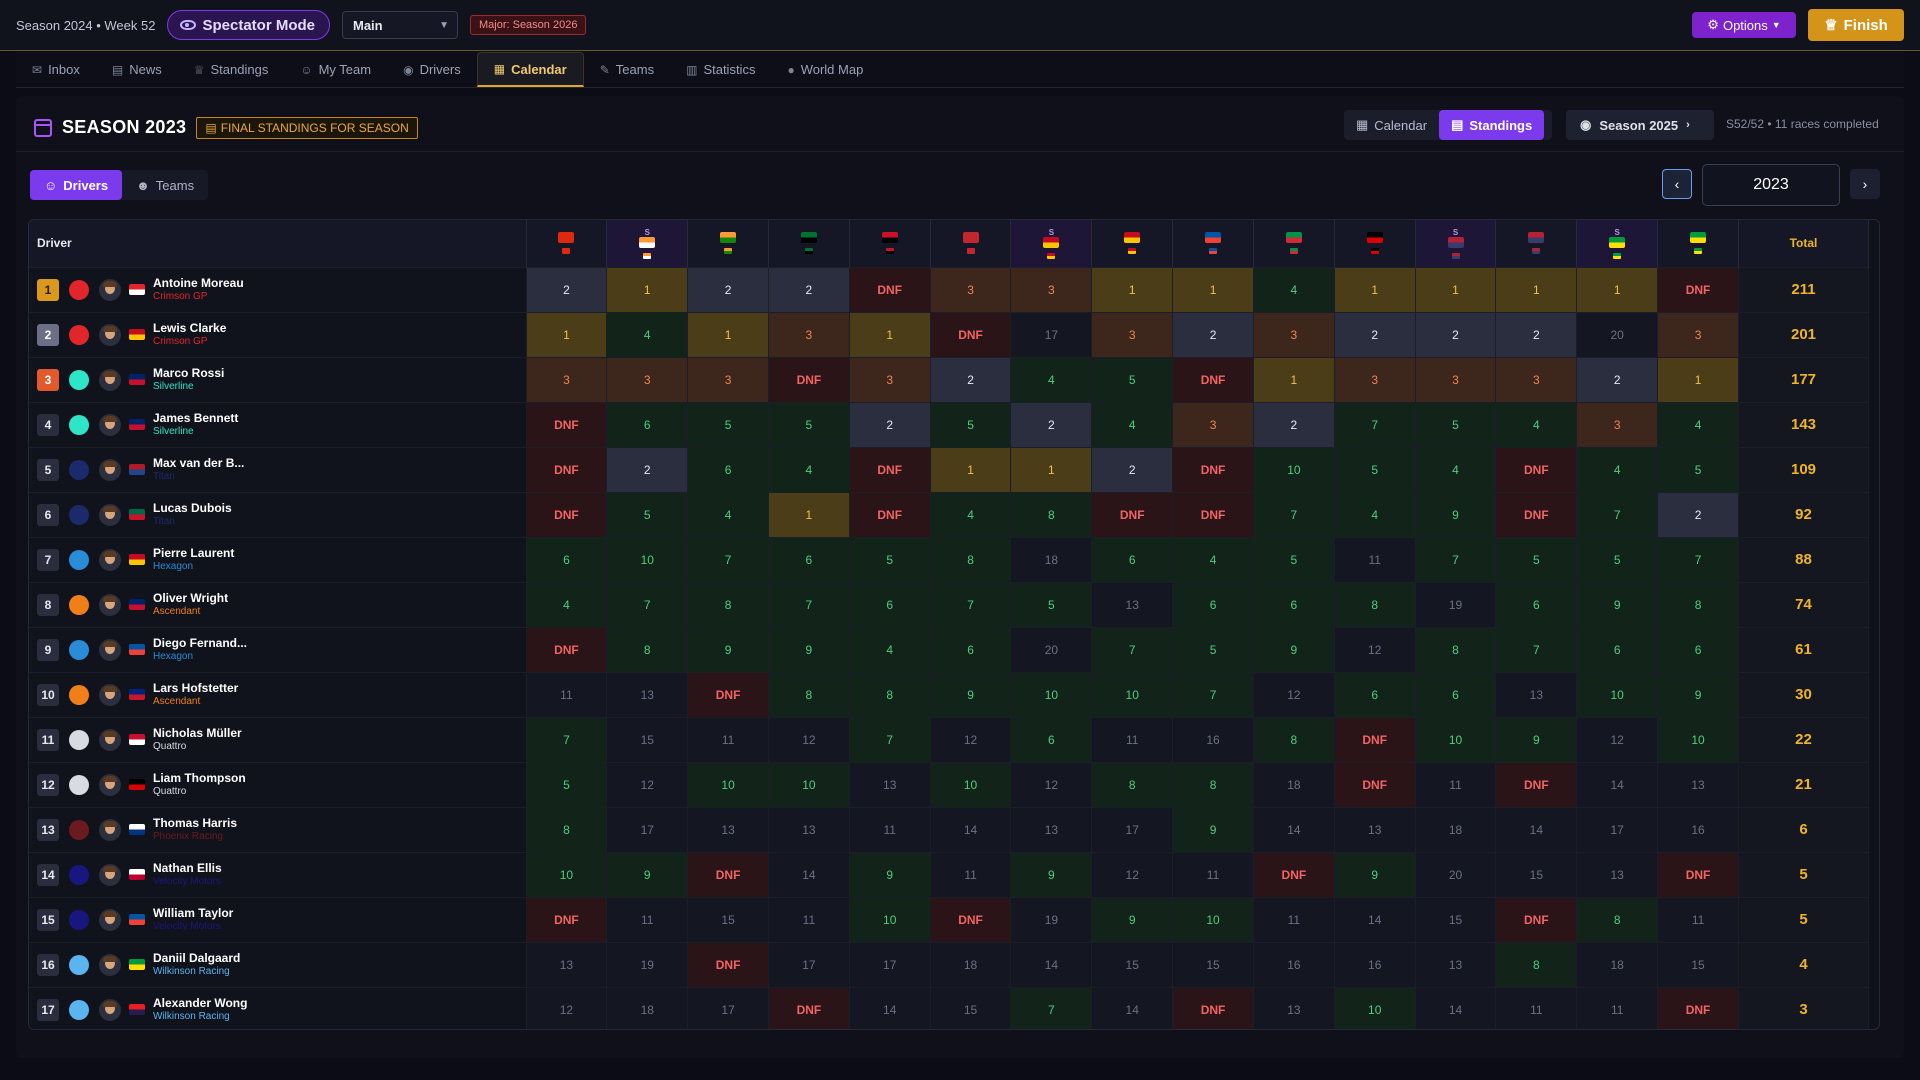 The image size is (1920, 1080). I want to click on save-slot-select: Main ▼, so click(399, 25).